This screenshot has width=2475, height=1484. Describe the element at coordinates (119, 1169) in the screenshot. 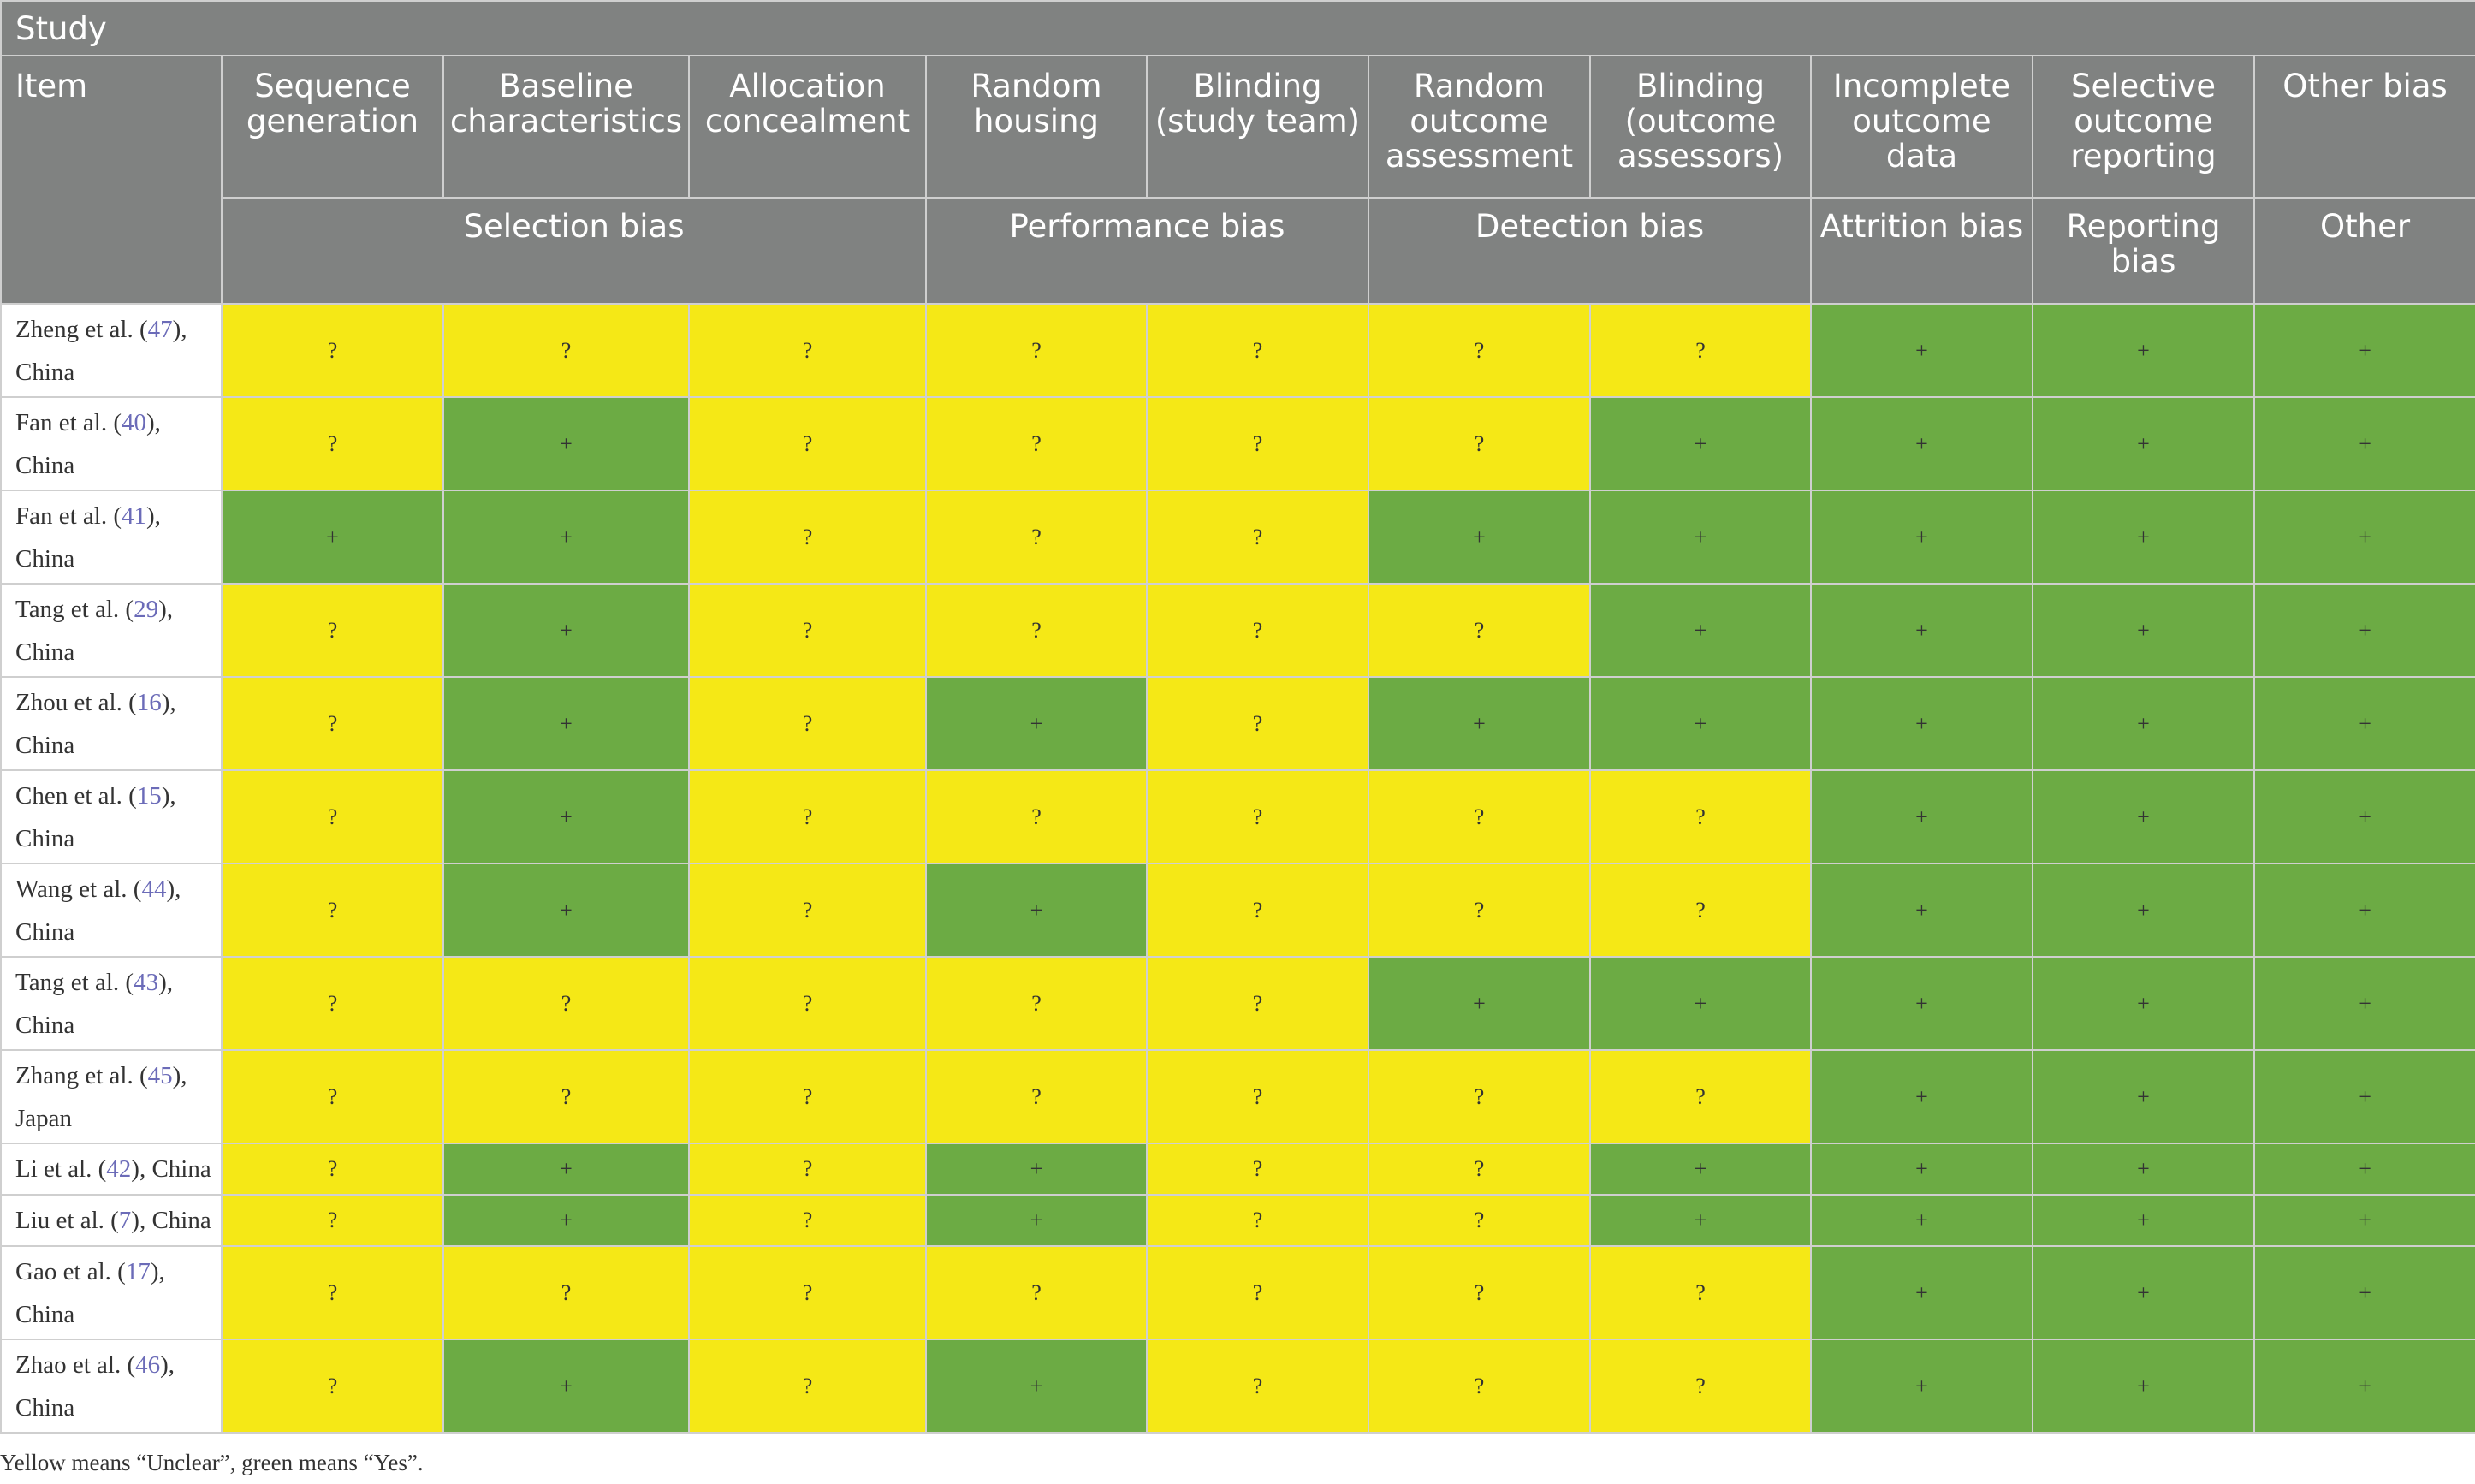

I see `reference-link: 42` at that location.